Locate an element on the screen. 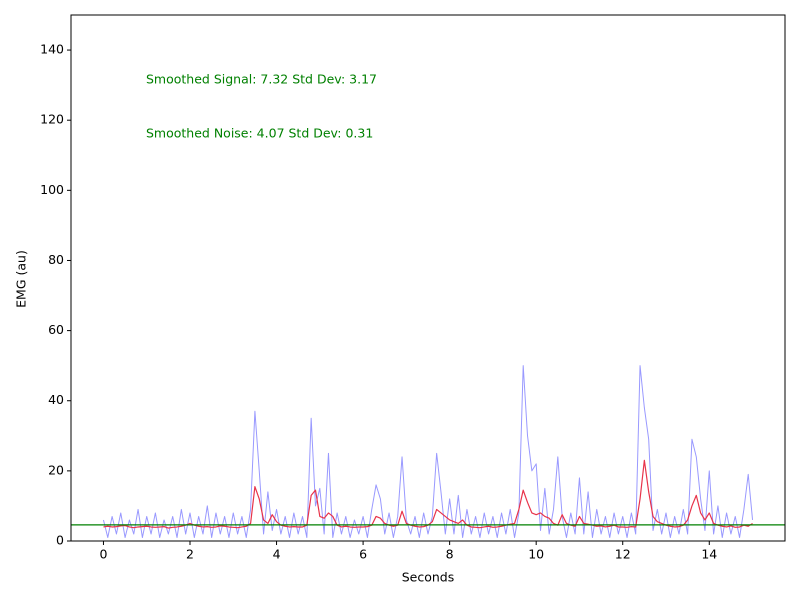 This screenshot has width=800, height=600. x-tick-label: 14 is located at coordinates (709, 554).